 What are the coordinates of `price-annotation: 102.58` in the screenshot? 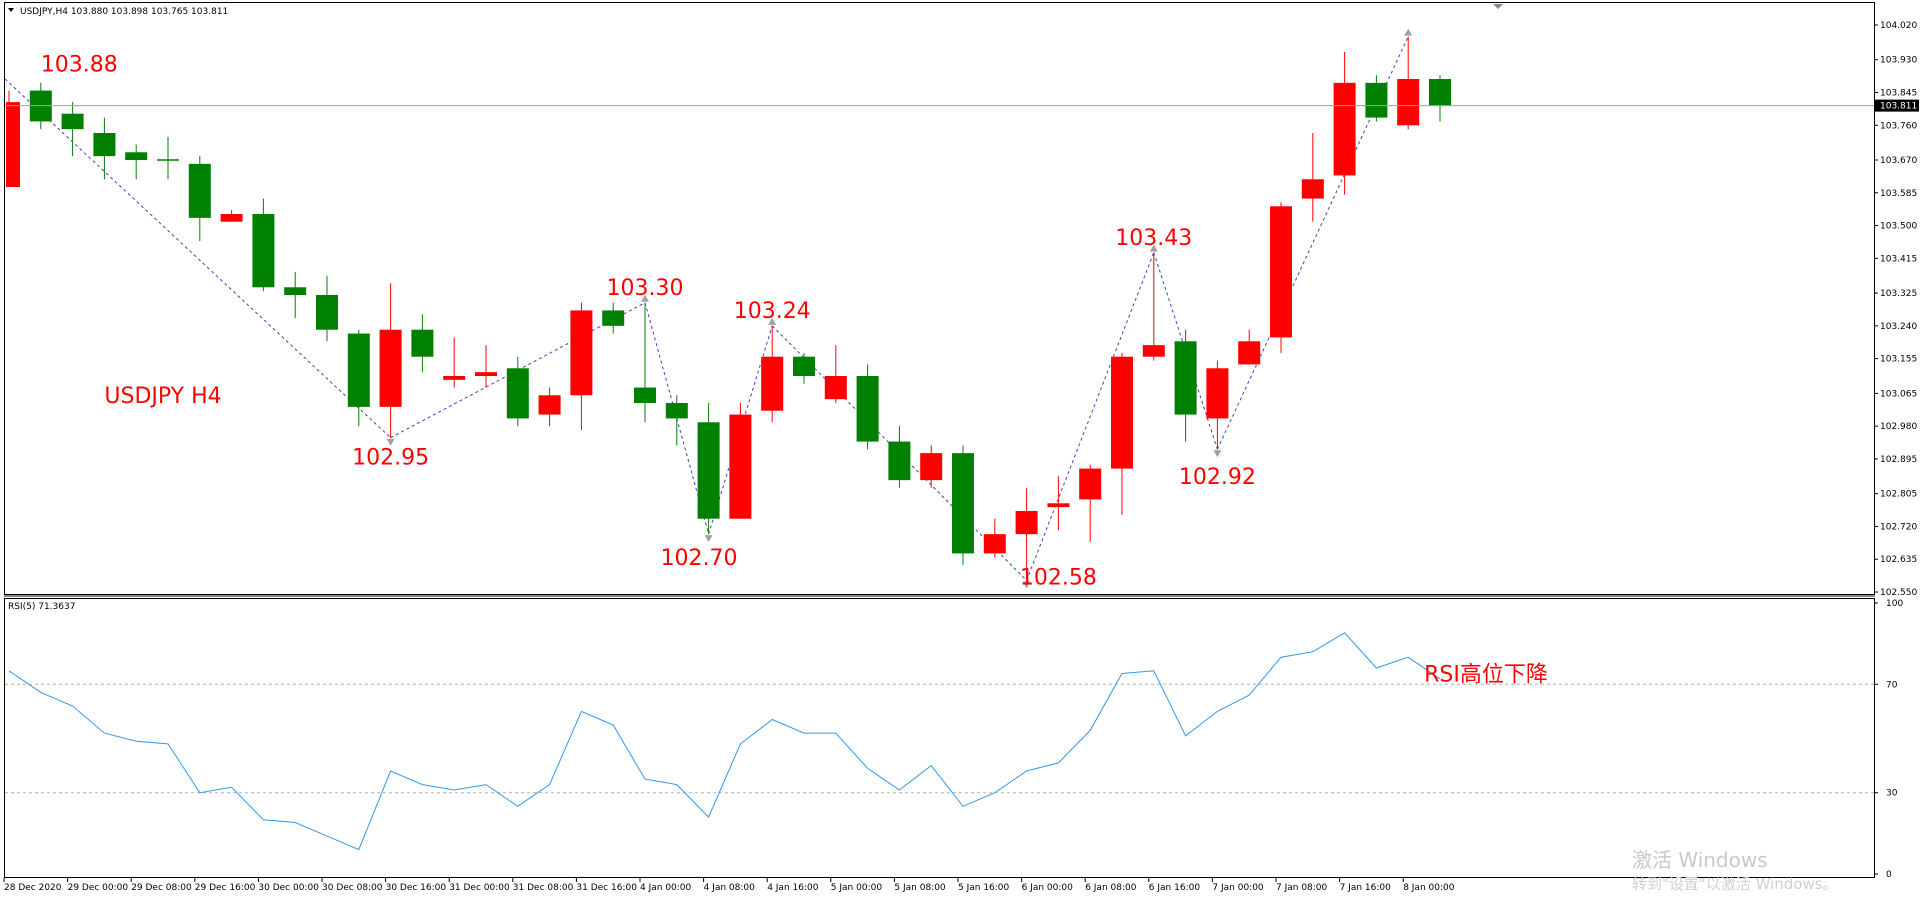 It's located at (1058, 577).